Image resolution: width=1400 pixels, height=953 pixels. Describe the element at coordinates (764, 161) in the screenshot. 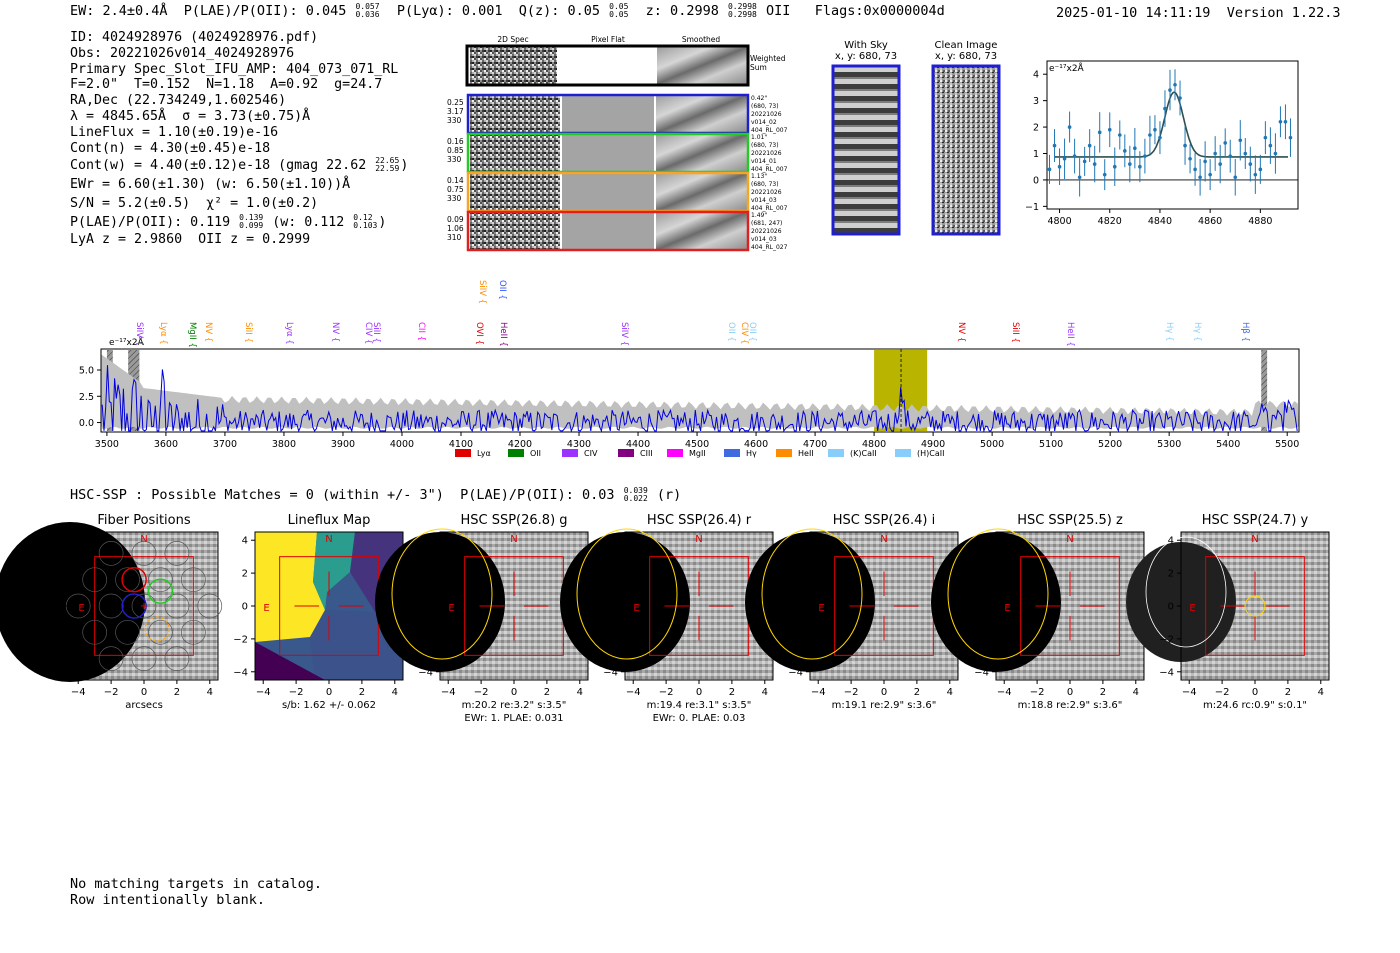

I see `cutout-row-right-value: v014_01` at that location.